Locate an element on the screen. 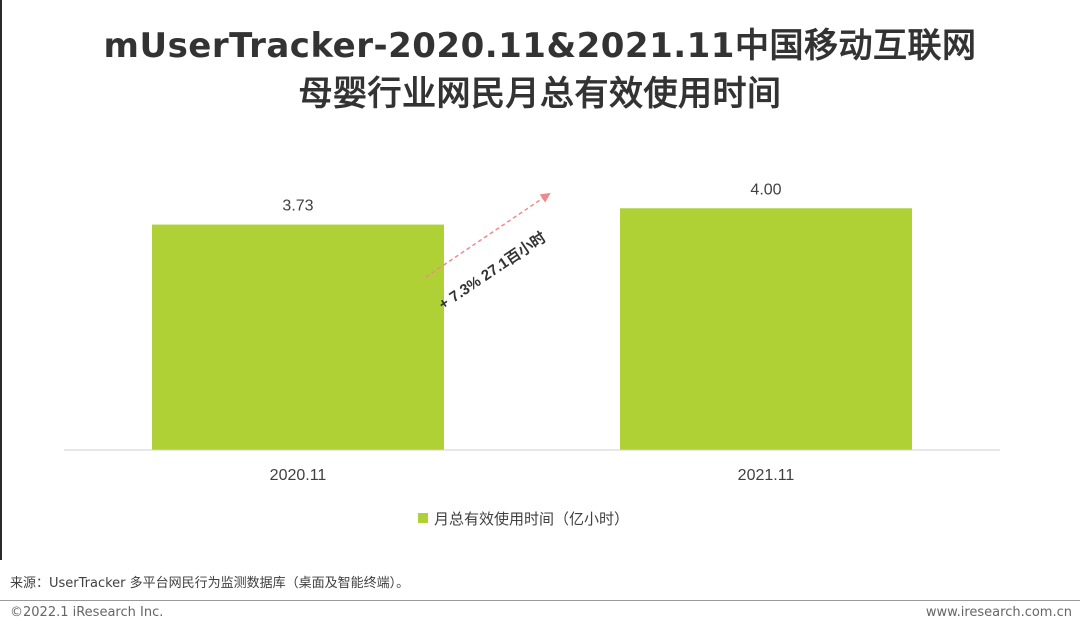 The image size is (1080, 634). copyright-text: ©2022.1 iResearch Inc. is located at coordinates (87, 612).